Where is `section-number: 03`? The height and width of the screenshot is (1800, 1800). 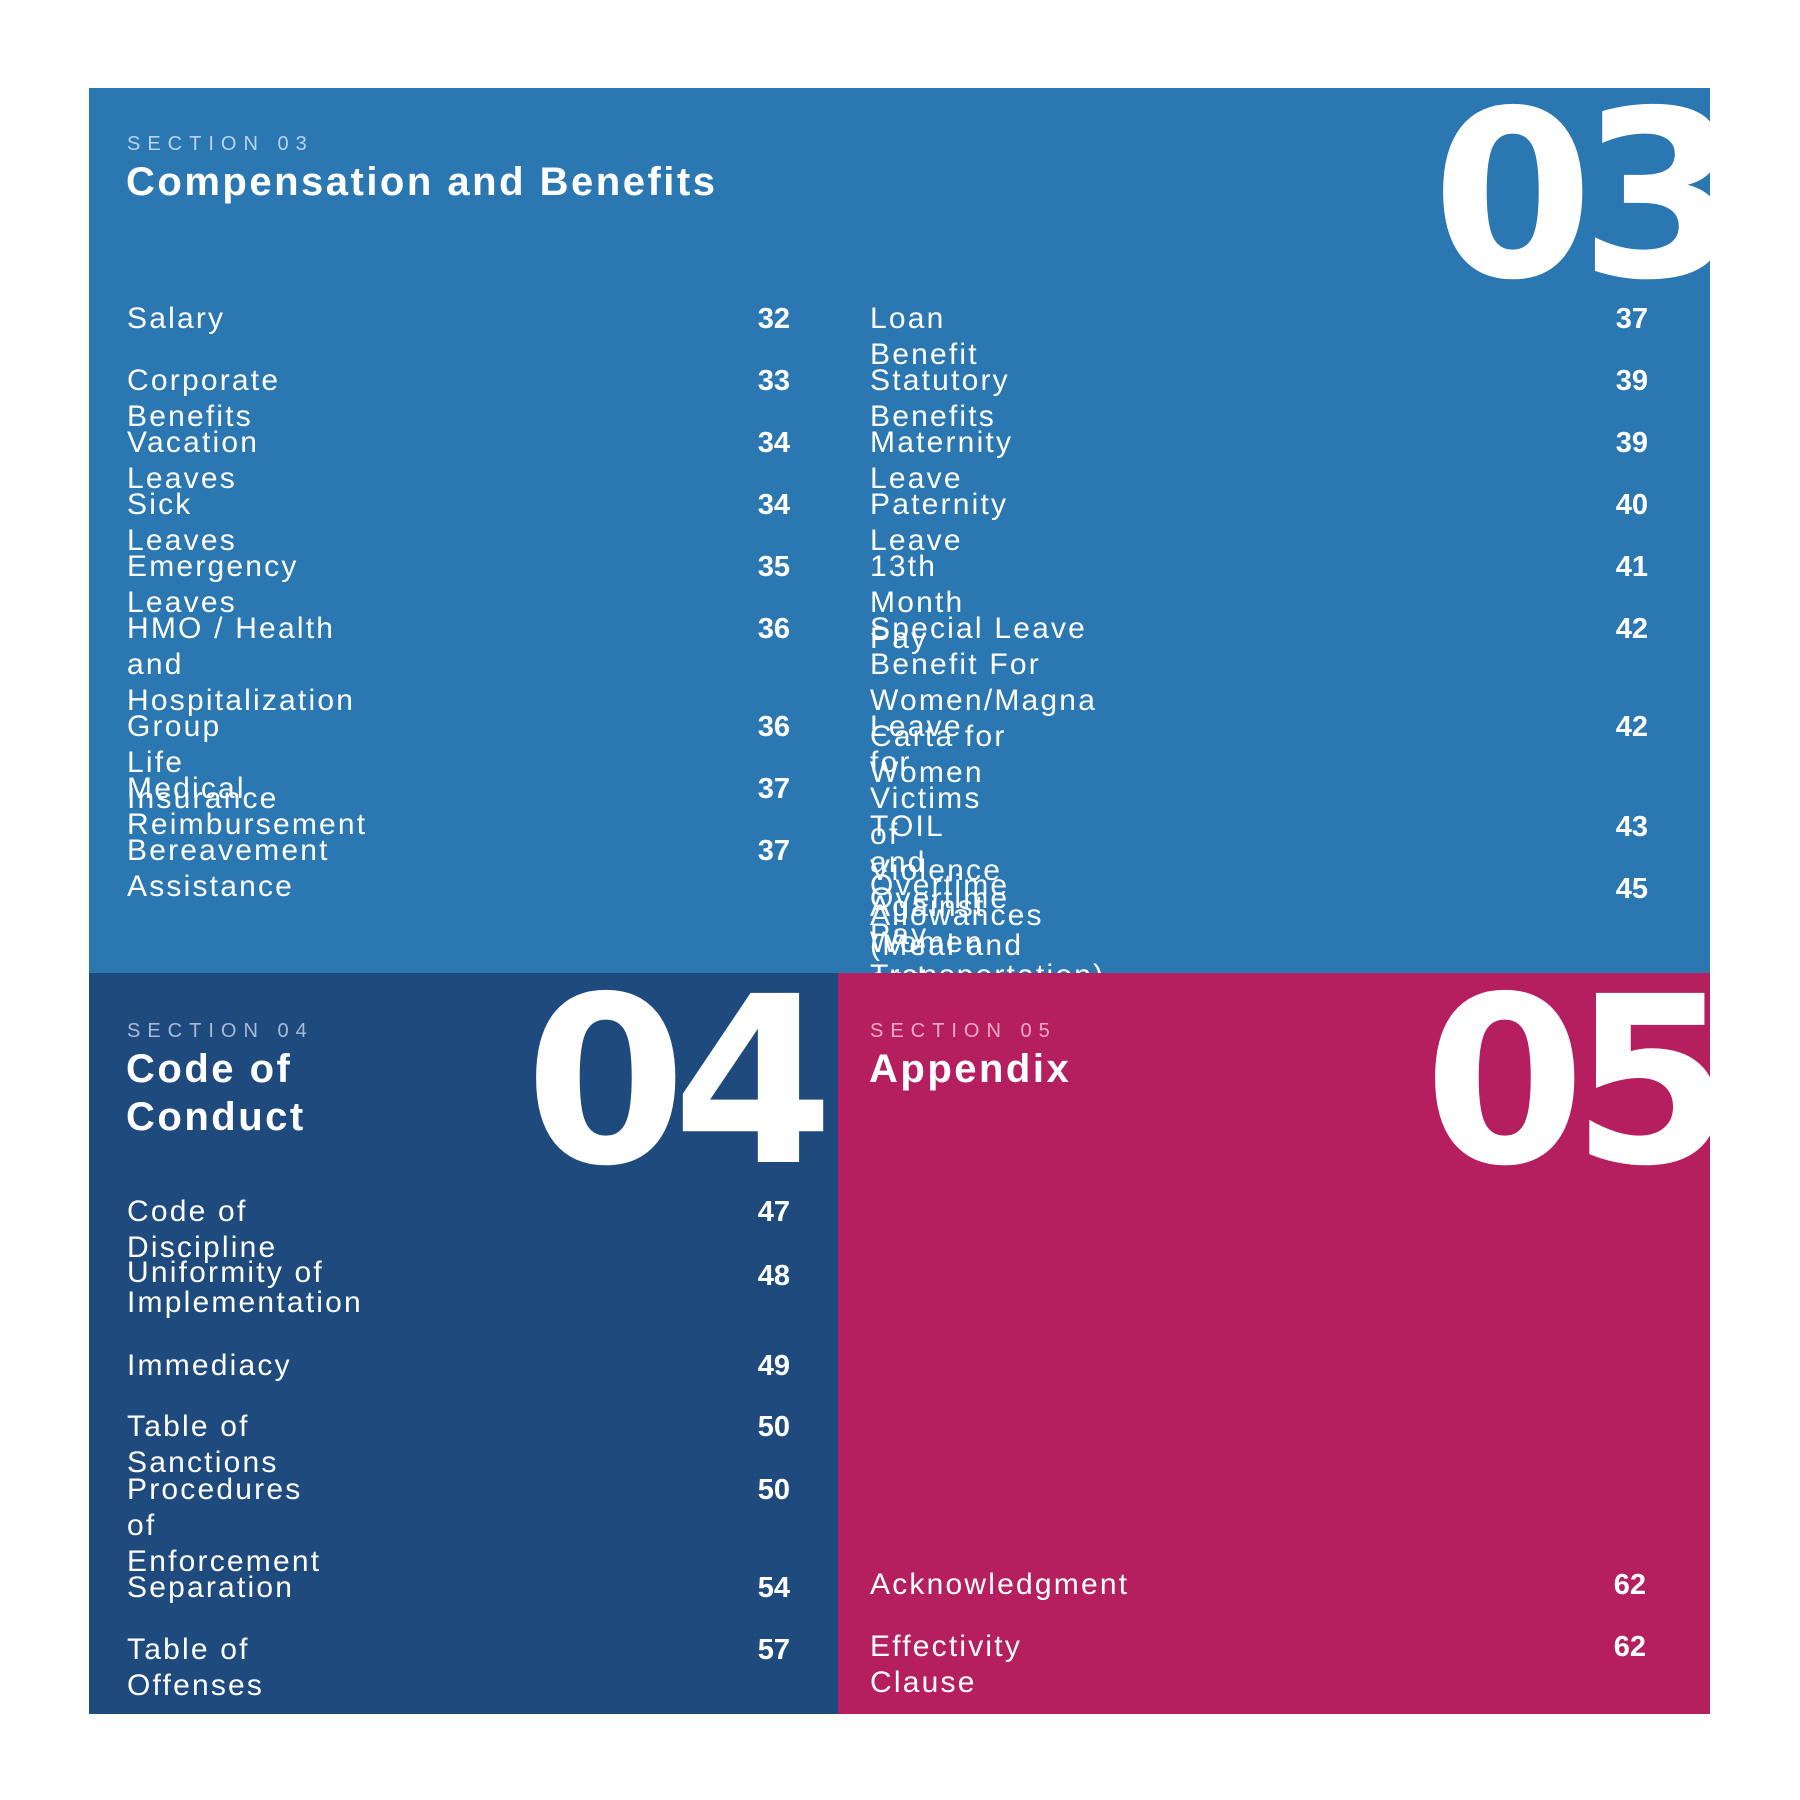
section-number: 03 is located at coordinates (1586, 196).